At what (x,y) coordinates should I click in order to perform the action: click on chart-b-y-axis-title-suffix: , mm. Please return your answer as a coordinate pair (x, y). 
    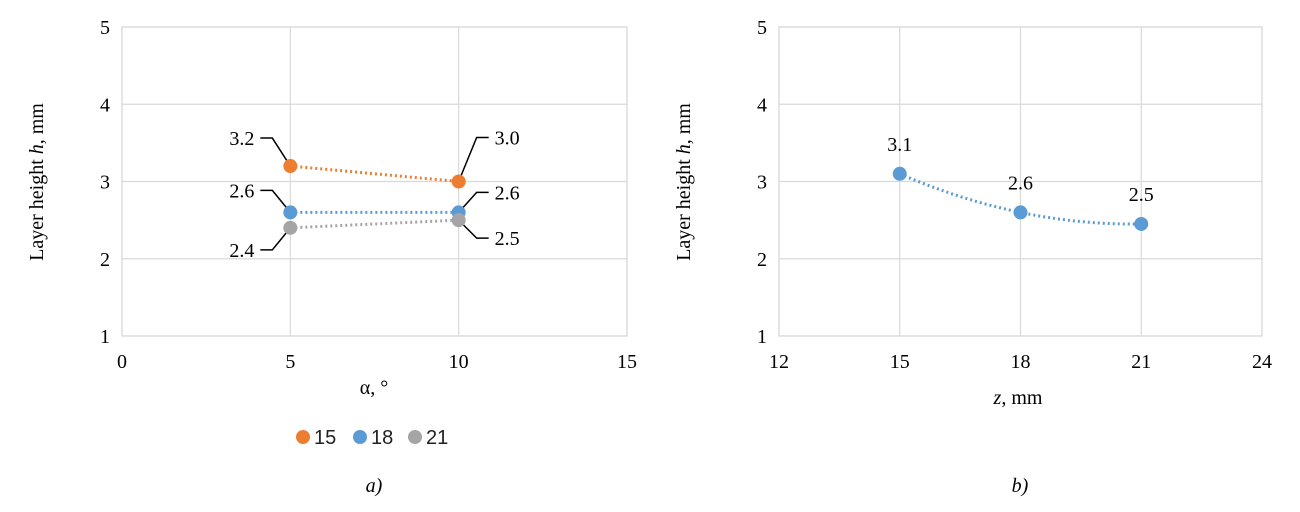
    Looking at the image, I should click on (684, 124).